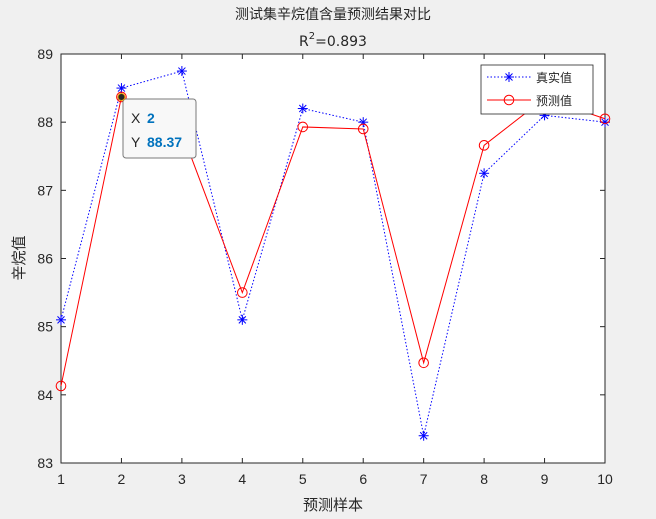  I want to click on y-tick-label: 89, so click(45, 54).